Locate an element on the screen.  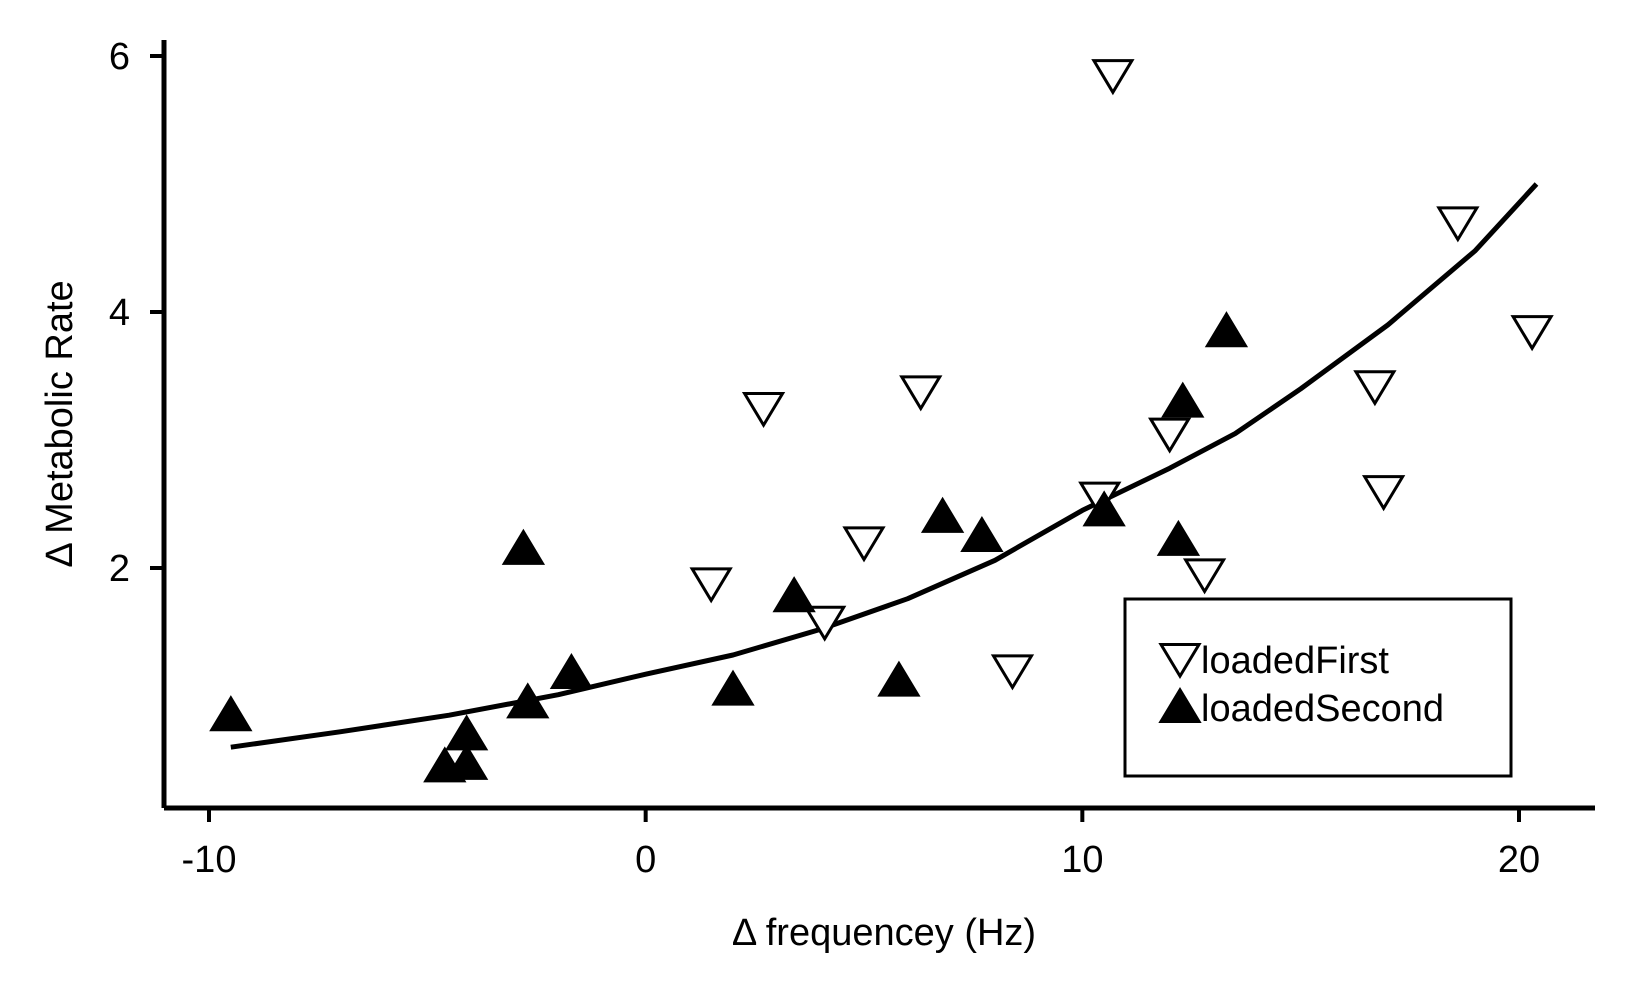
legend: loadedFirst loadedSecond is located at coordinates (1318, 687).